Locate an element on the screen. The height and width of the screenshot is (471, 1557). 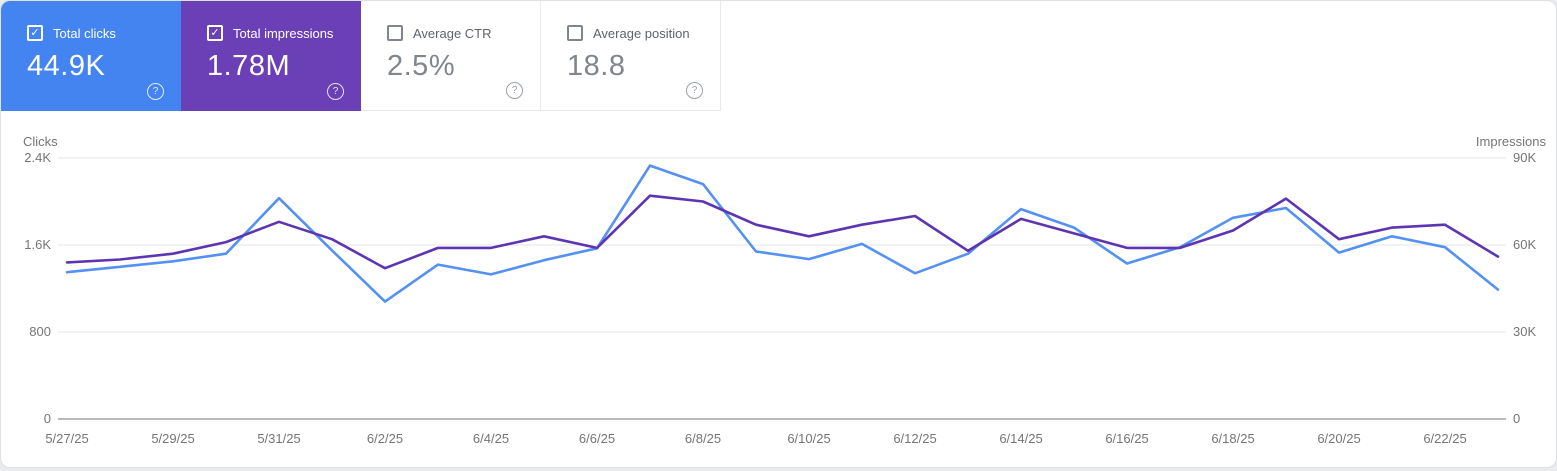
x-axis-tick: 5/29/25 is located at coordinates (173, 438).